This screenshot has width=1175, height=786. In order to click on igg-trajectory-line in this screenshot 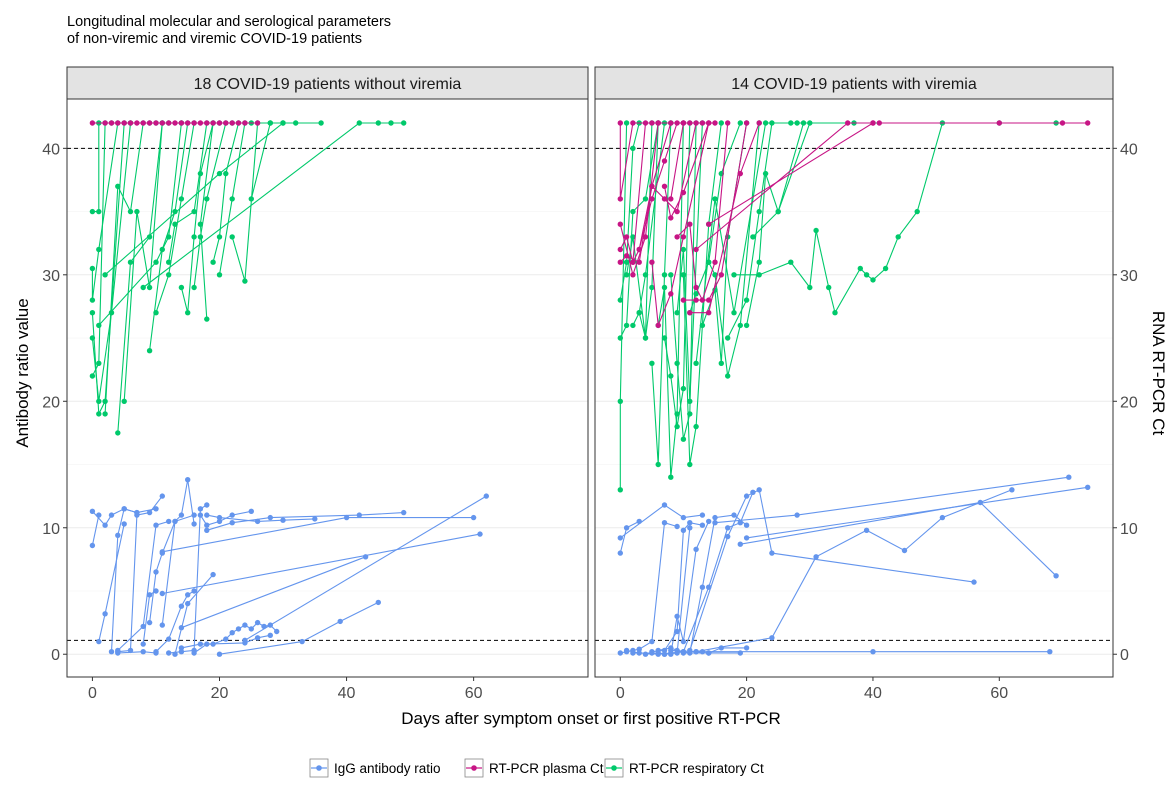, I will do `click(299, 628)`.